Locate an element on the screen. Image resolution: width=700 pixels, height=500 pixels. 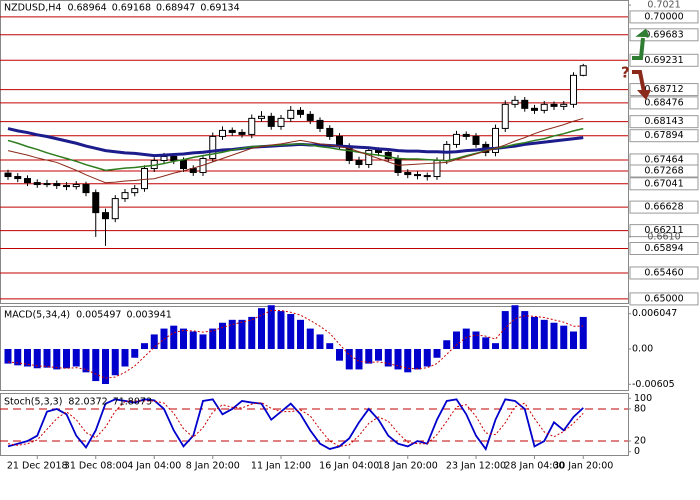
stoch-frame is located at coordinates (314, 424).